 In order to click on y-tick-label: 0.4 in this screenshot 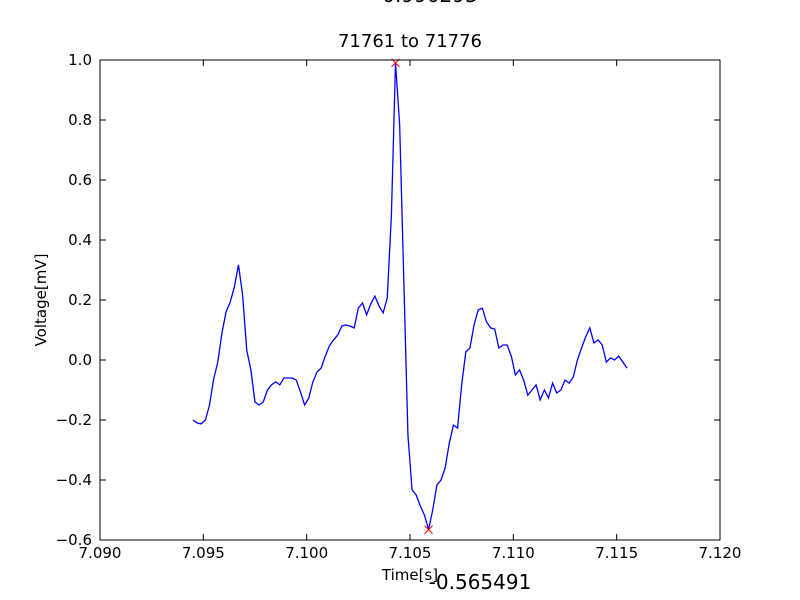, I will do `click(80, 240)`.